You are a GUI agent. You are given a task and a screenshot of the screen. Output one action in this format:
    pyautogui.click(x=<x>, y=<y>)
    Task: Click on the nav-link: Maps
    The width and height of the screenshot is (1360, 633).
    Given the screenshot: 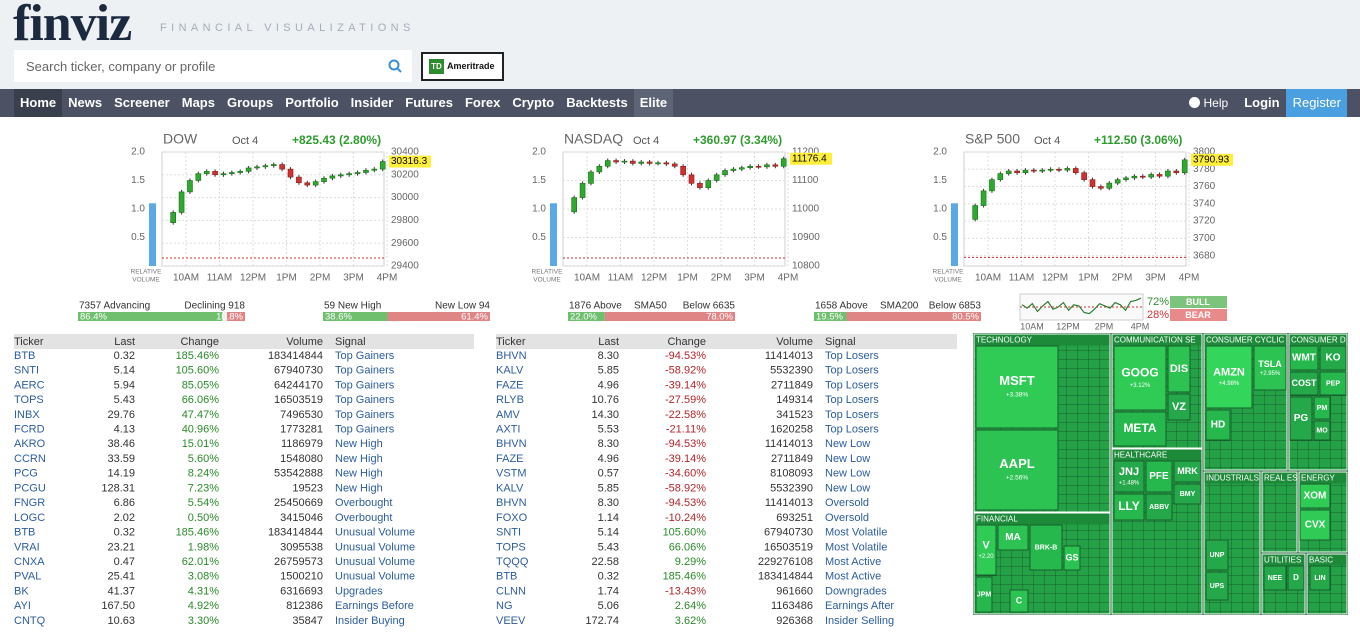 What is the action you would take?
    pyautogui.click(x=198, y=102)
    